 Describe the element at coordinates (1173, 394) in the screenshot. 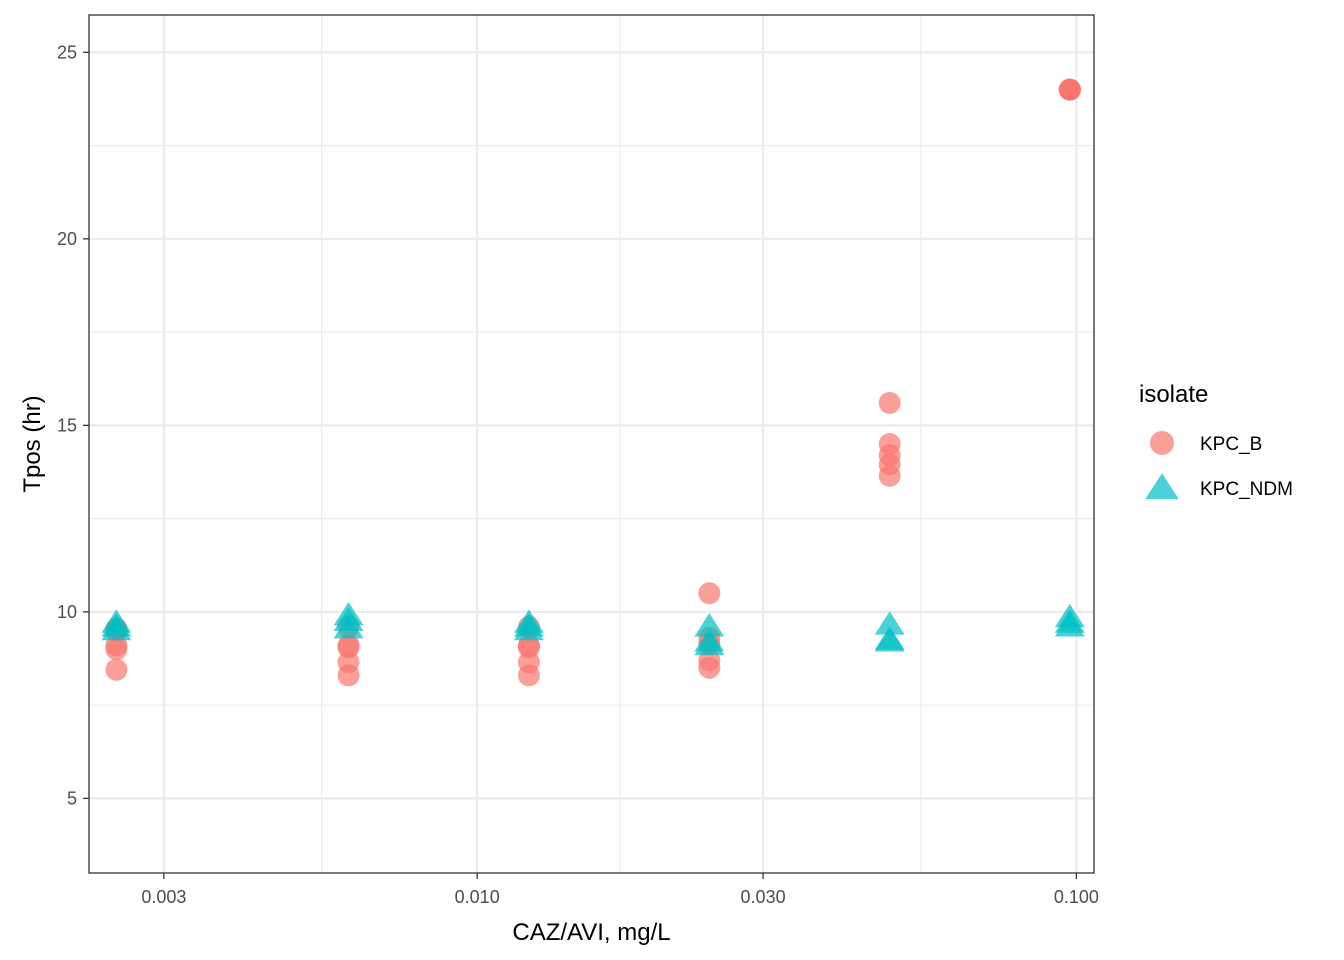

I see `legend-title: isolate` at that location.